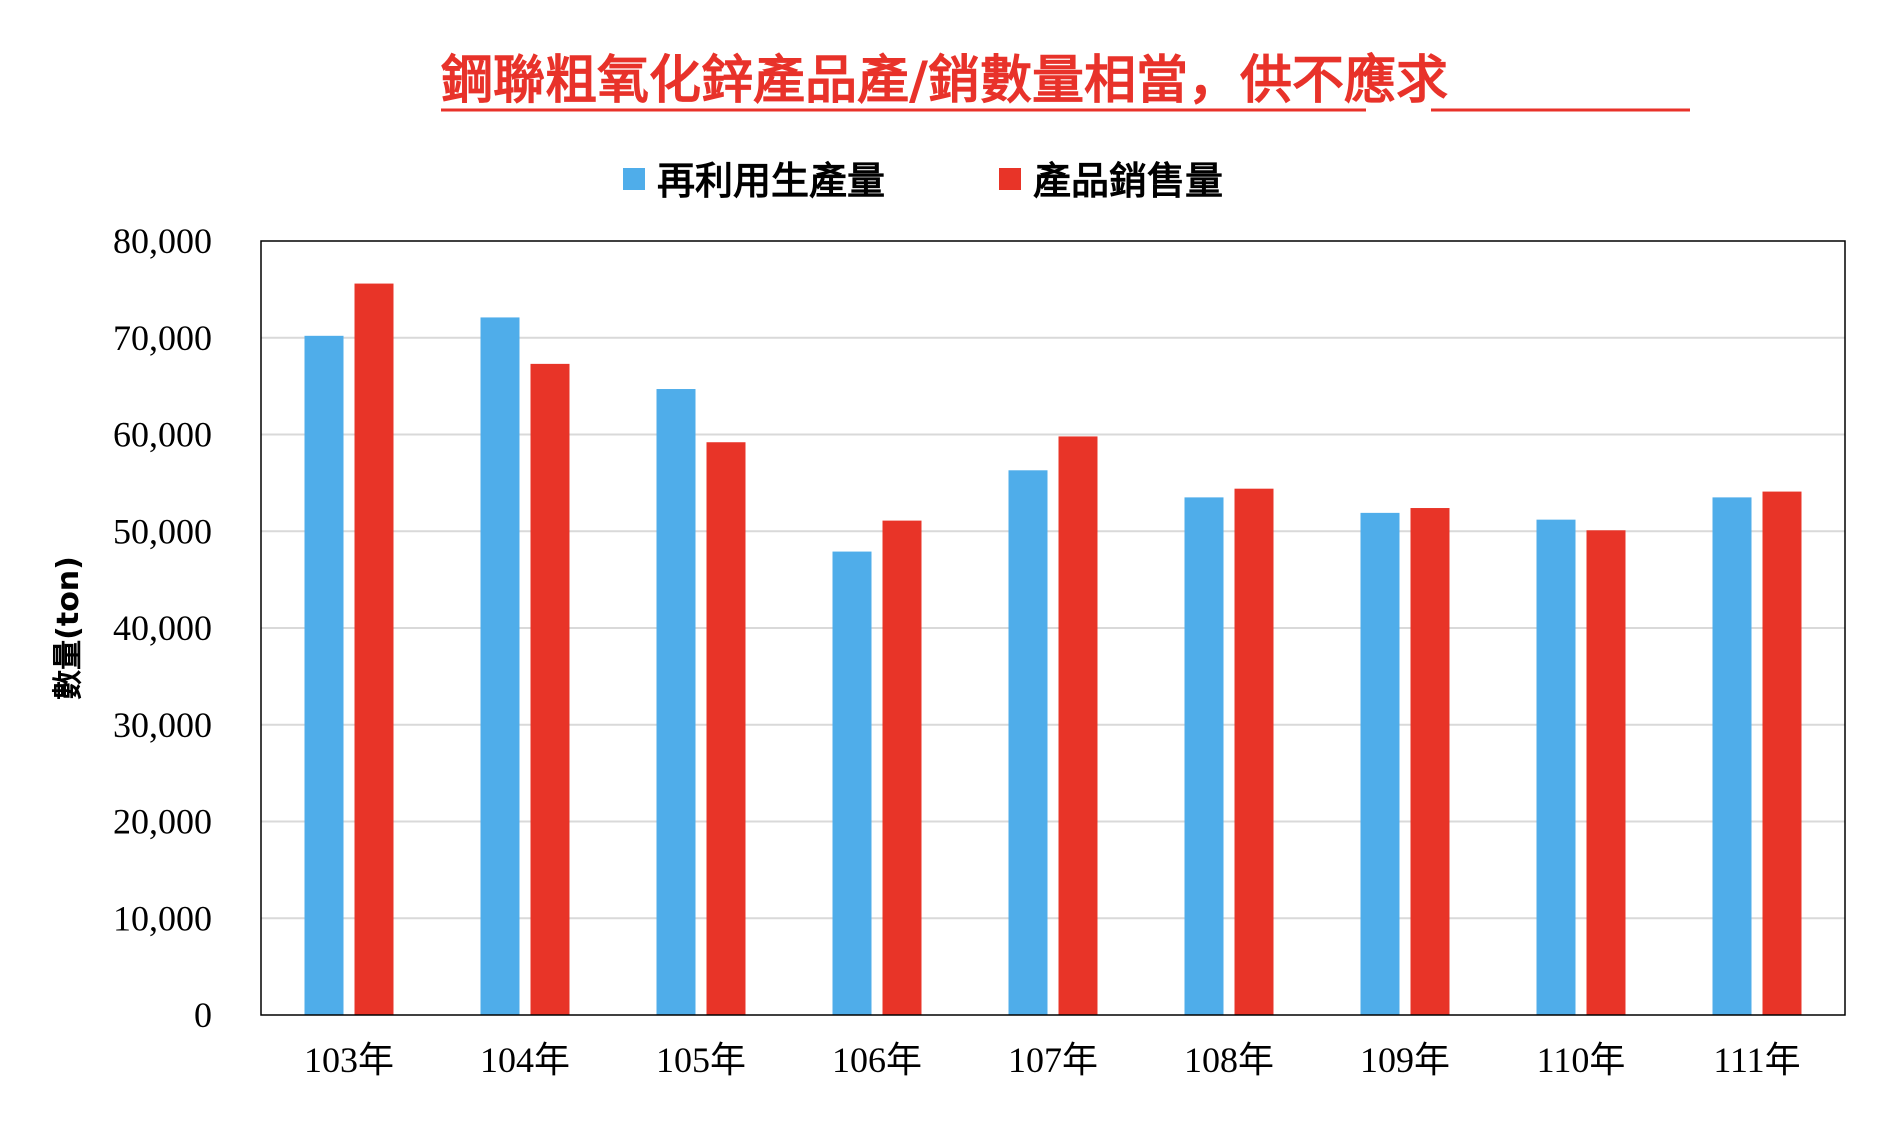  What do you see at coordinates (68, 628) in the screenshot?
I see `y-axis-label: 數量(ton)` at bounding box center [68, 628].